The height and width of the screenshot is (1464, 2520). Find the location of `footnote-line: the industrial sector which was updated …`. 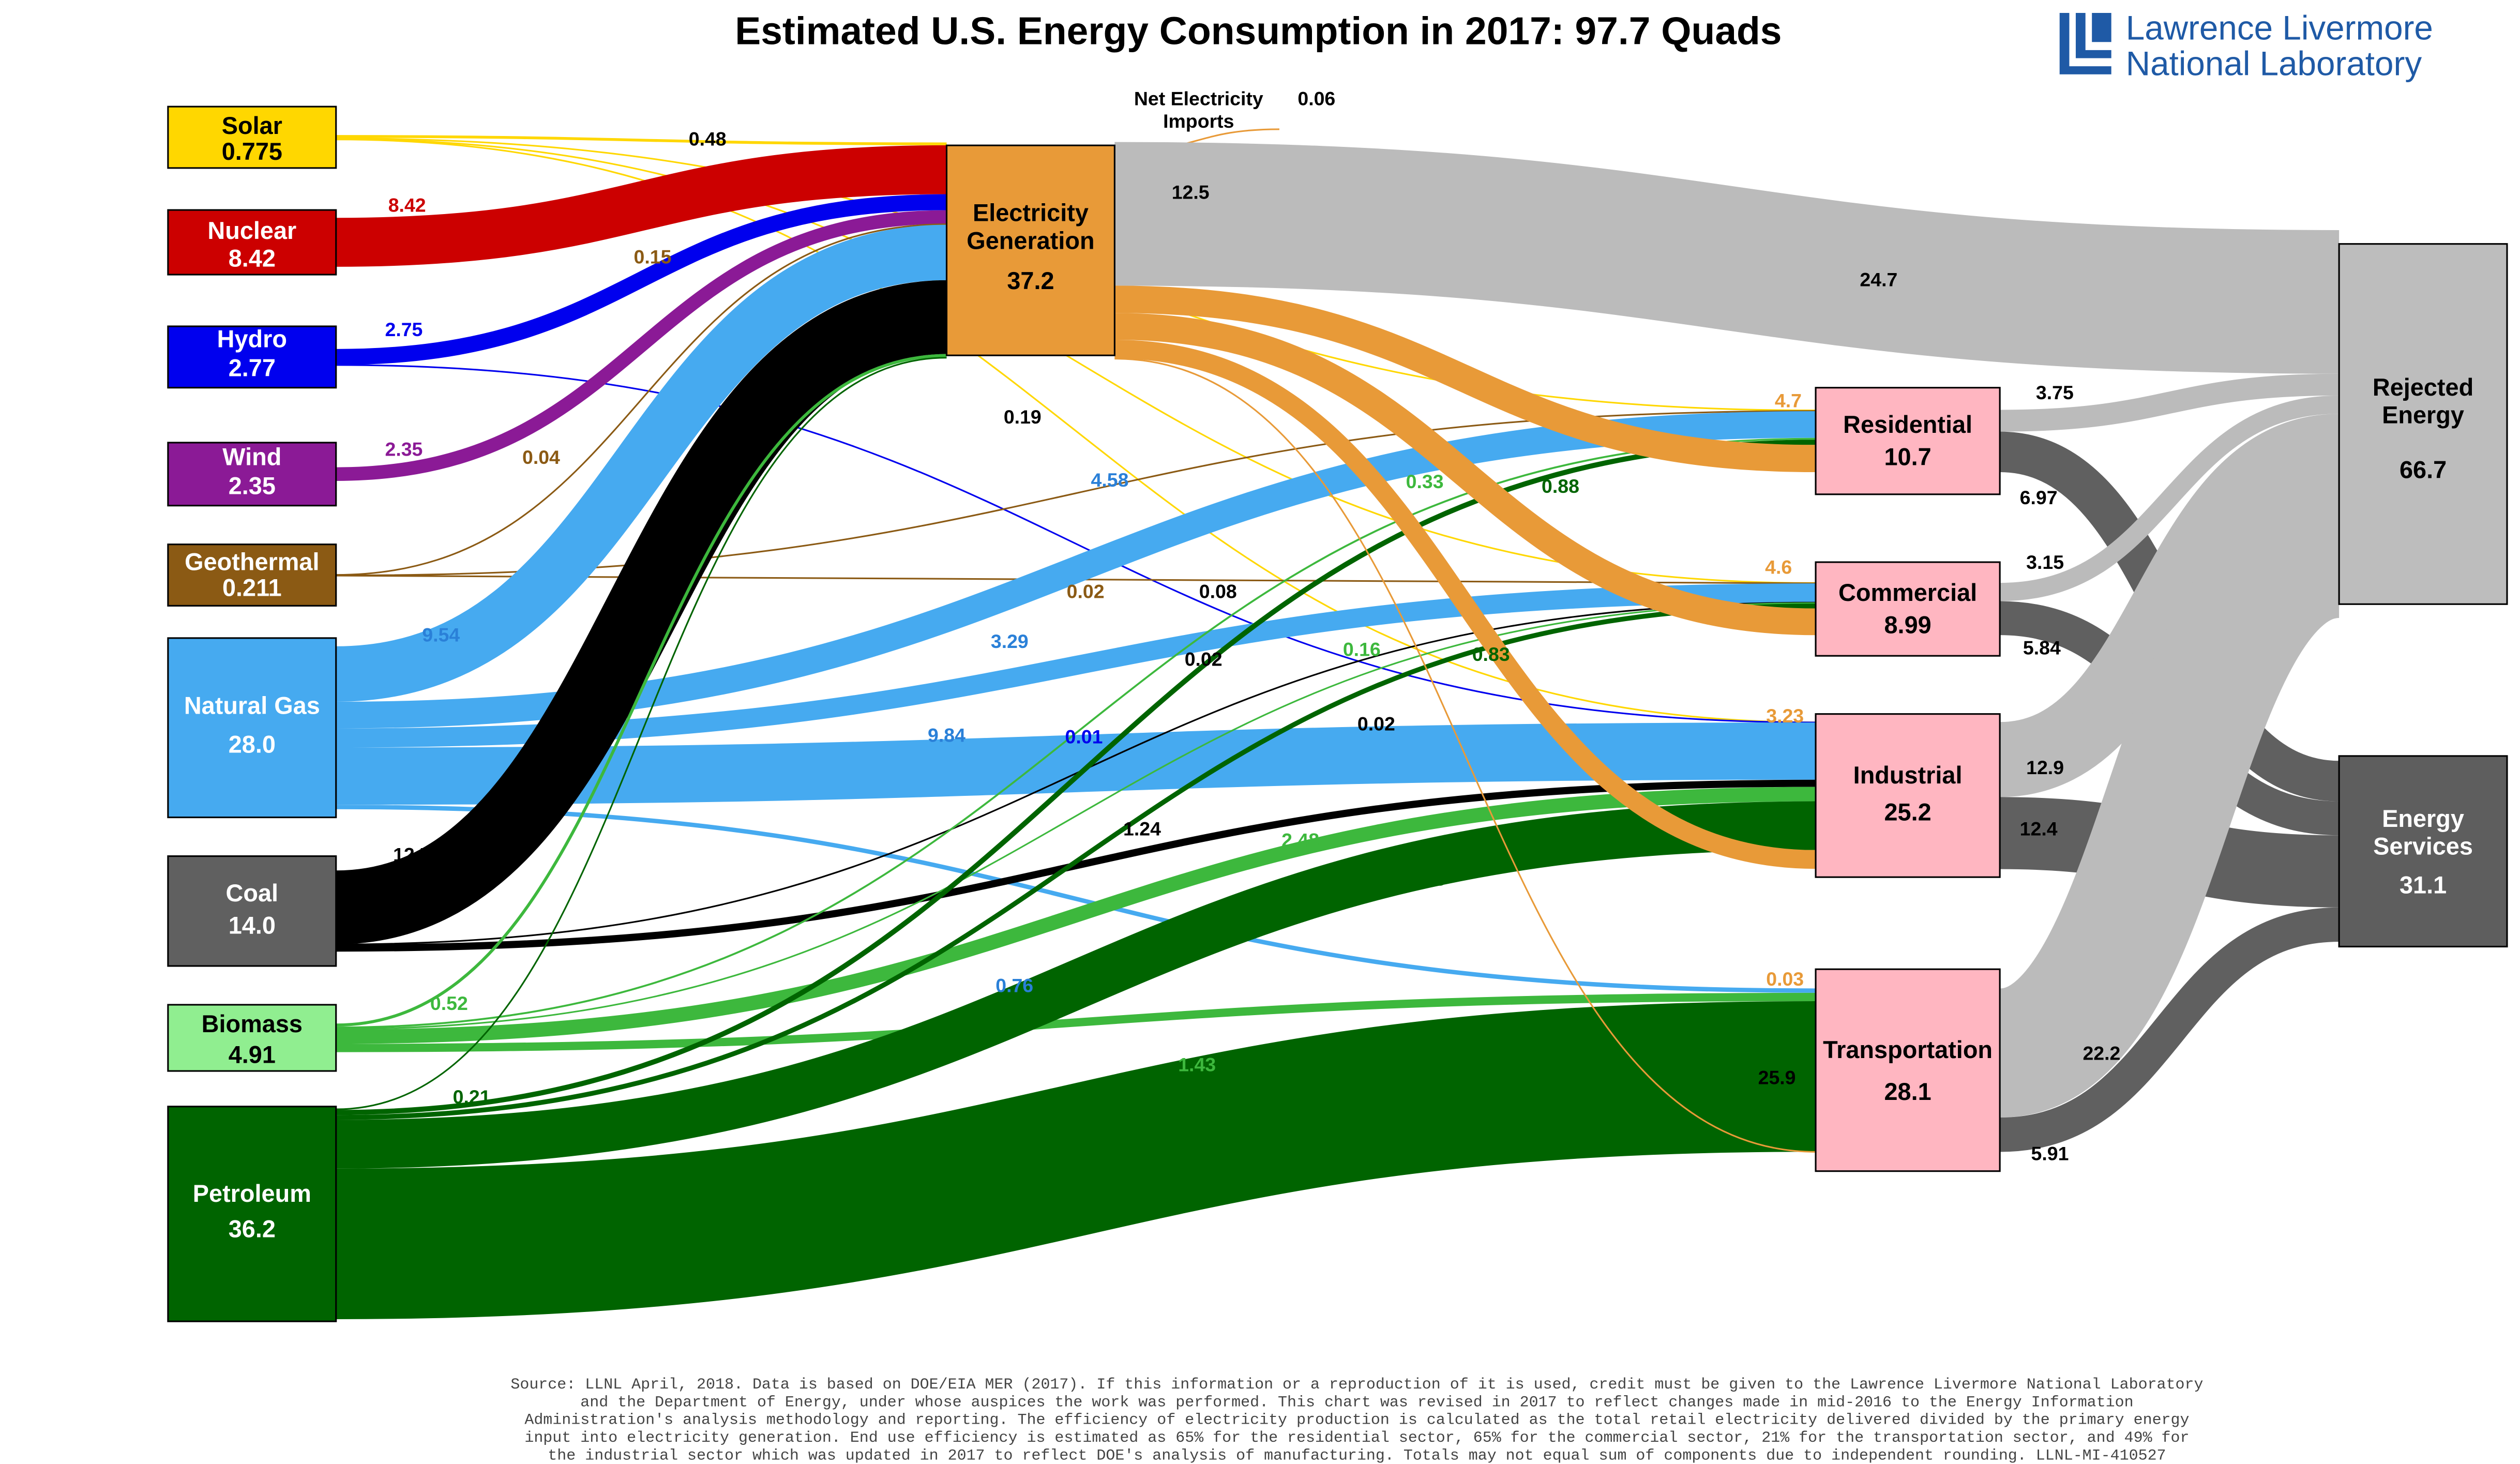

footnote-line: the industrial sector which was updated … is located at coordinates (1357, 1455).